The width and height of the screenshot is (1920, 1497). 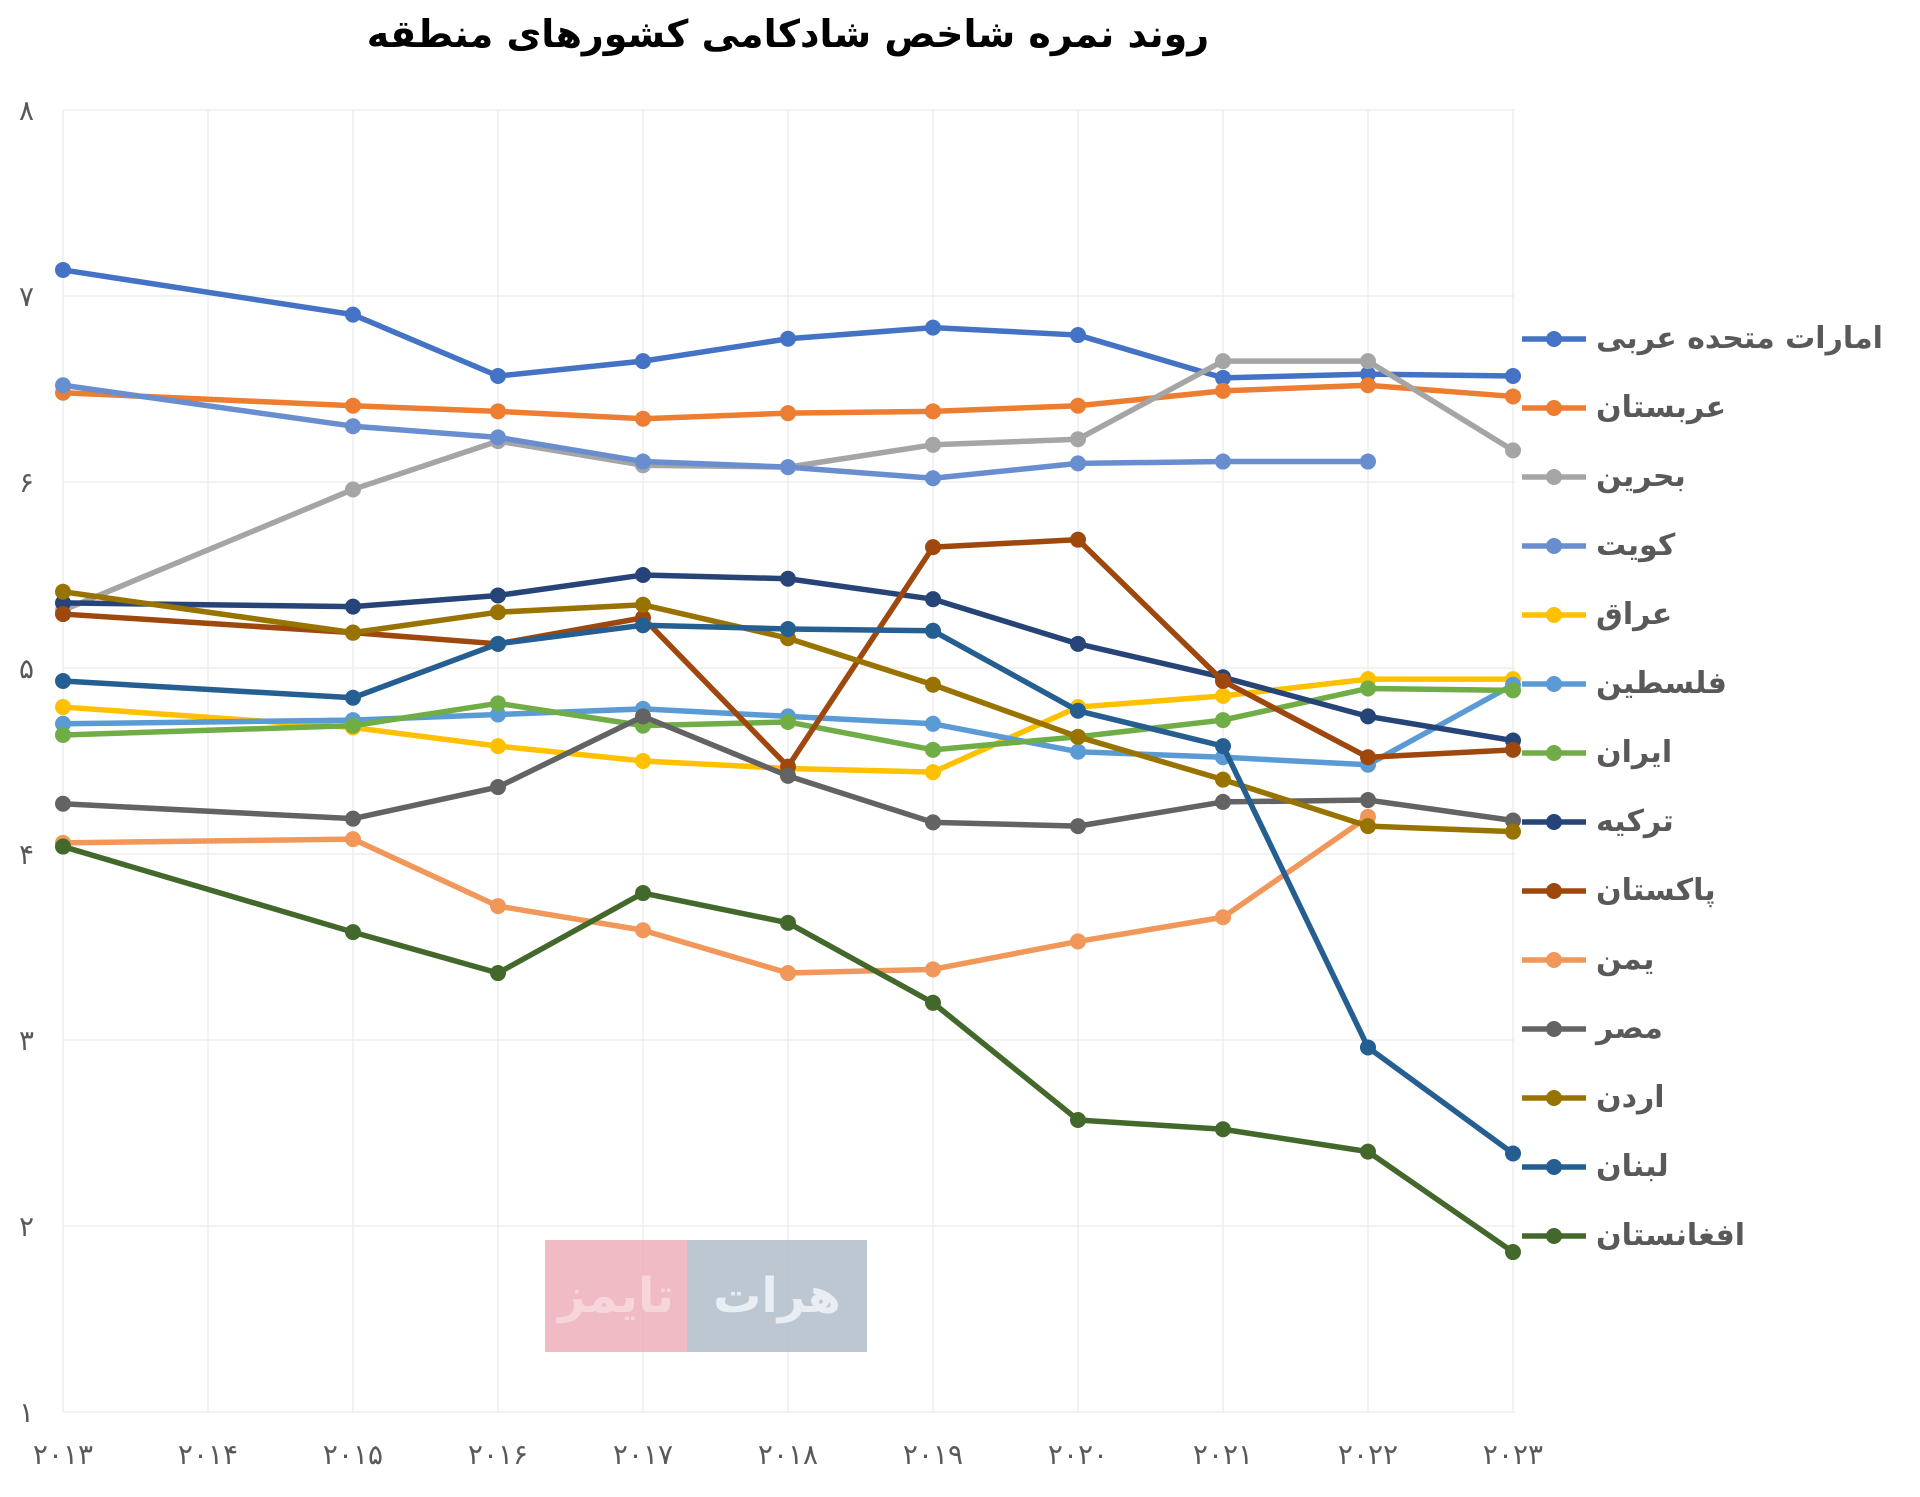 I want to click on y-axis-tick-label: ۱, so click(x=26, y=1412).